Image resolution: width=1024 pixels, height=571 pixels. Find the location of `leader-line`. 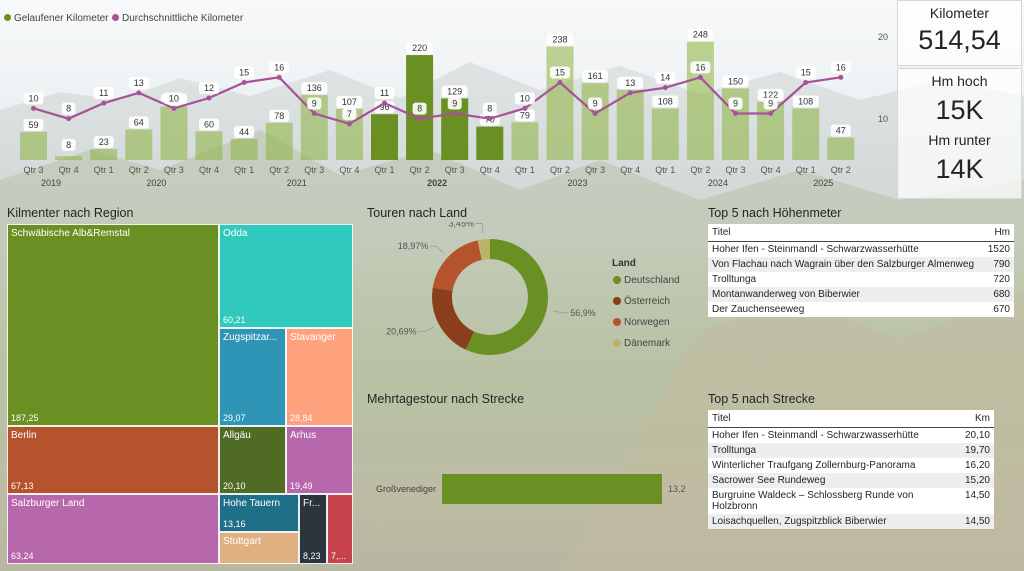

leader-line is located at coordinates (560, 312).